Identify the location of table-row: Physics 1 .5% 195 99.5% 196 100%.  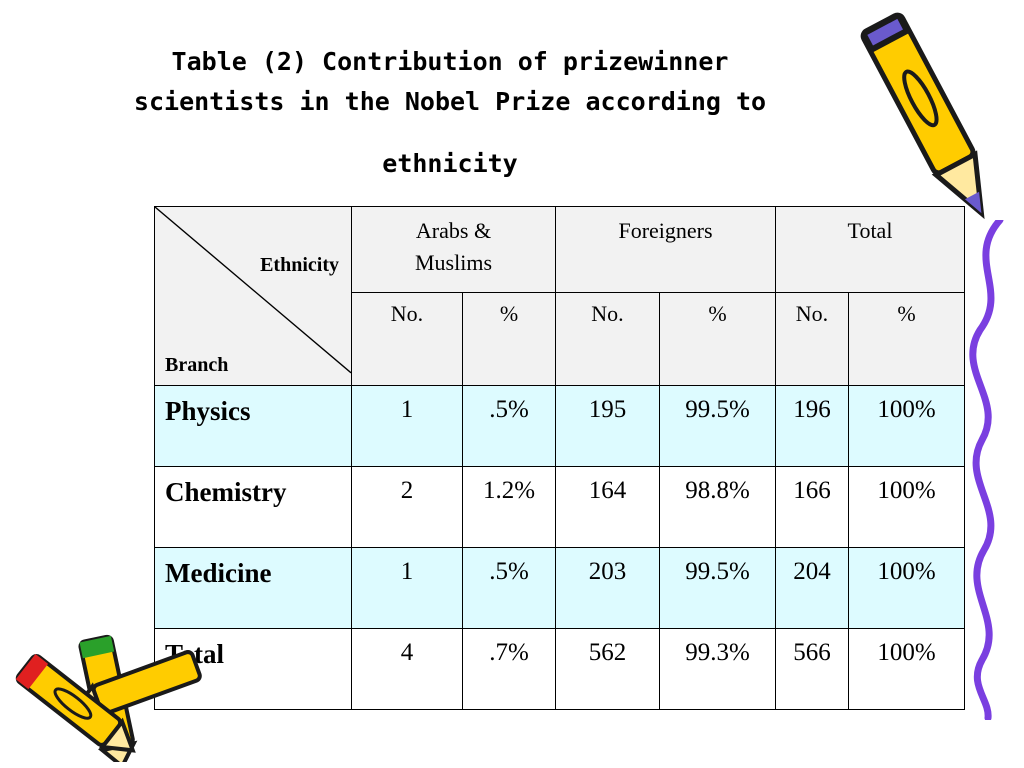
(559, 426).